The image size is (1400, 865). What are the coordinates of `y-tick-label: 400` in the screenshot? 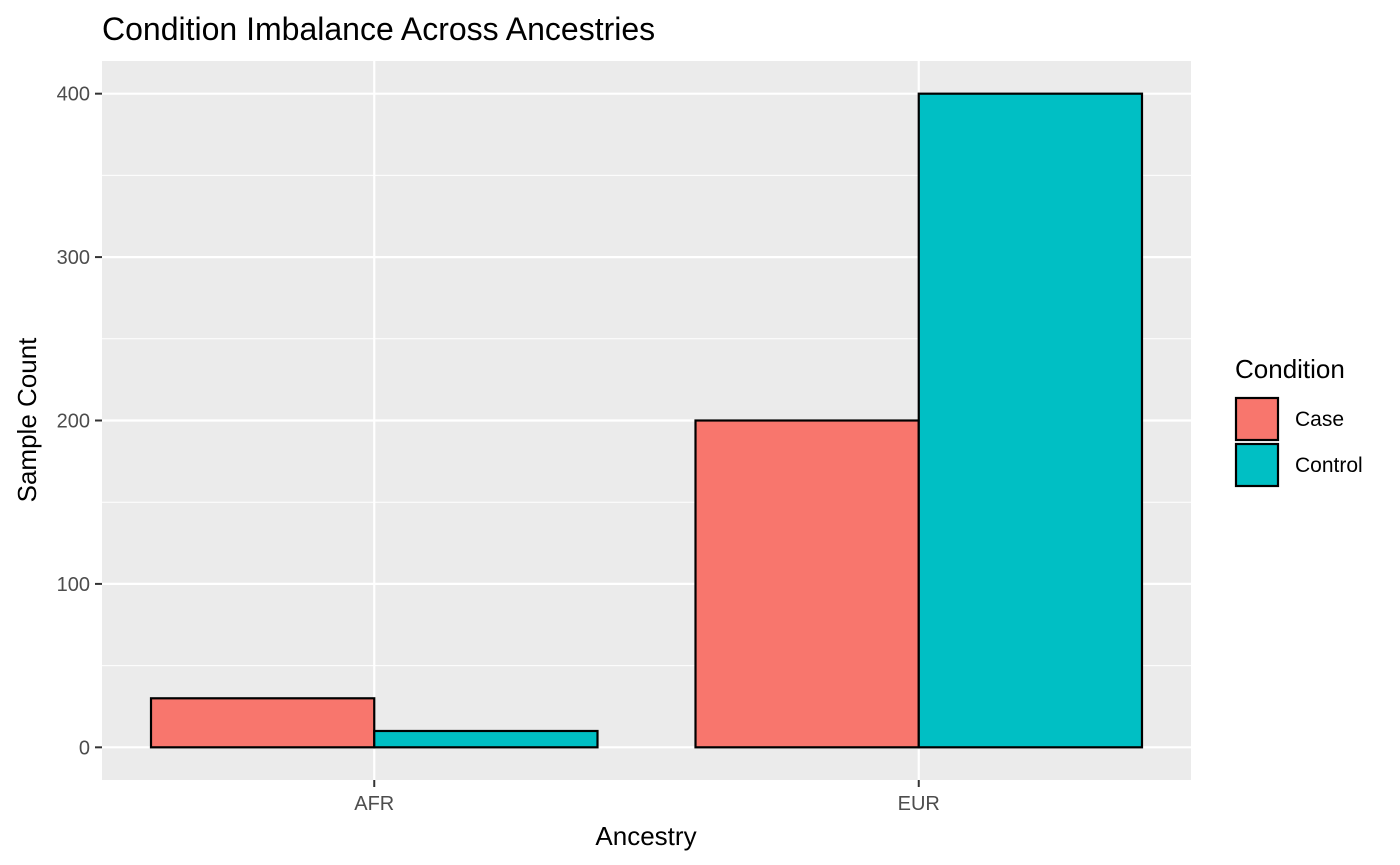 It's located at (73, 95).